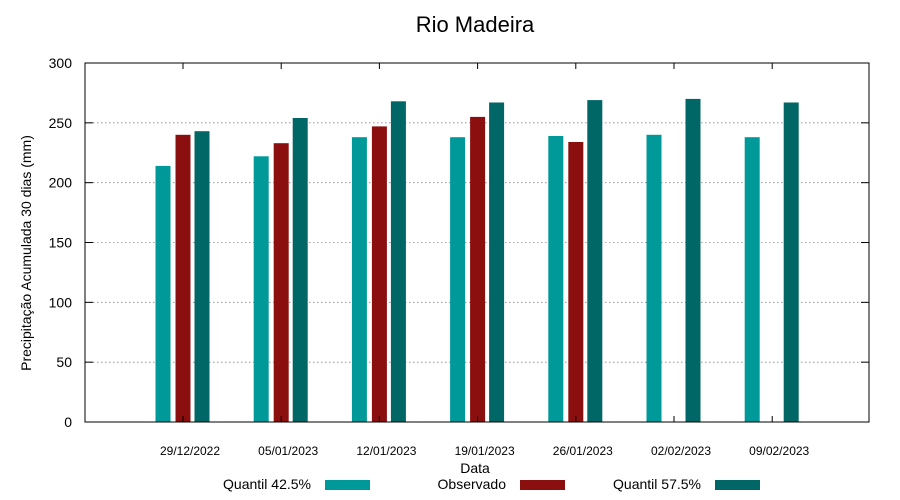  Describe the element at coordinates (475, 468) in the screenshot. I see `x-axis-label: Data` at that location.